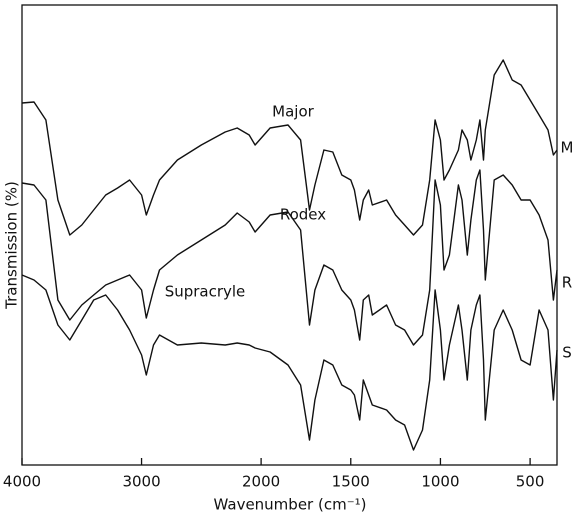  I want to click on series-annotation: Major, so click(293, 112).